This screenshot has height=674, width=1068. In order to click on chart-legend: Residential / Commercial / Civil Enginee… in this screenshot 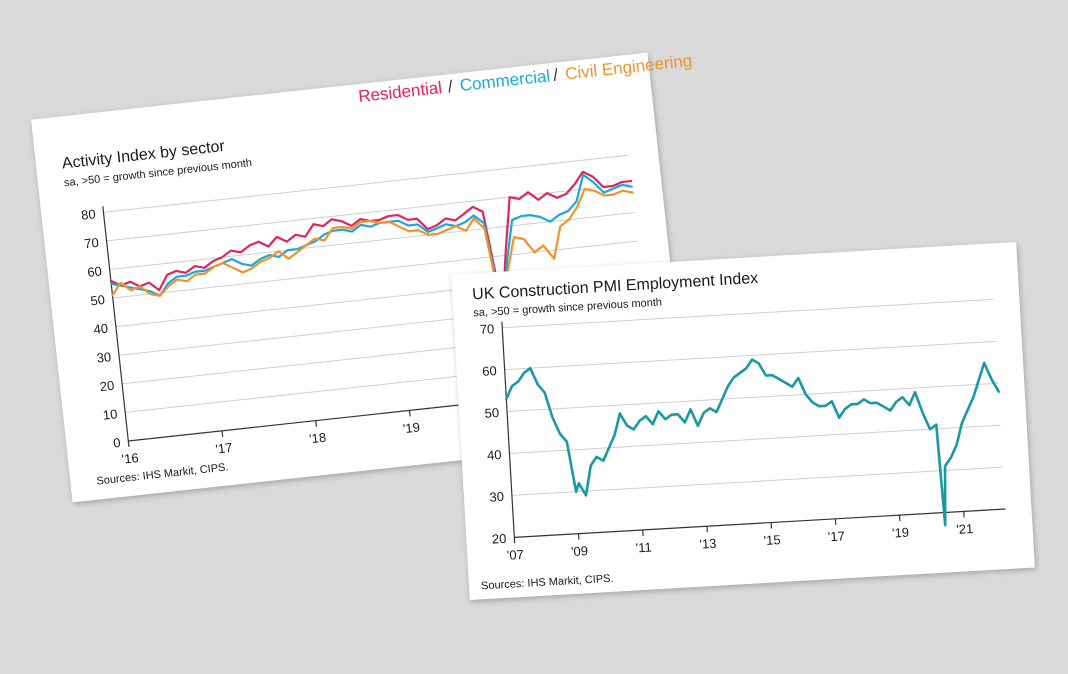, I will do `click(525, 78)`.